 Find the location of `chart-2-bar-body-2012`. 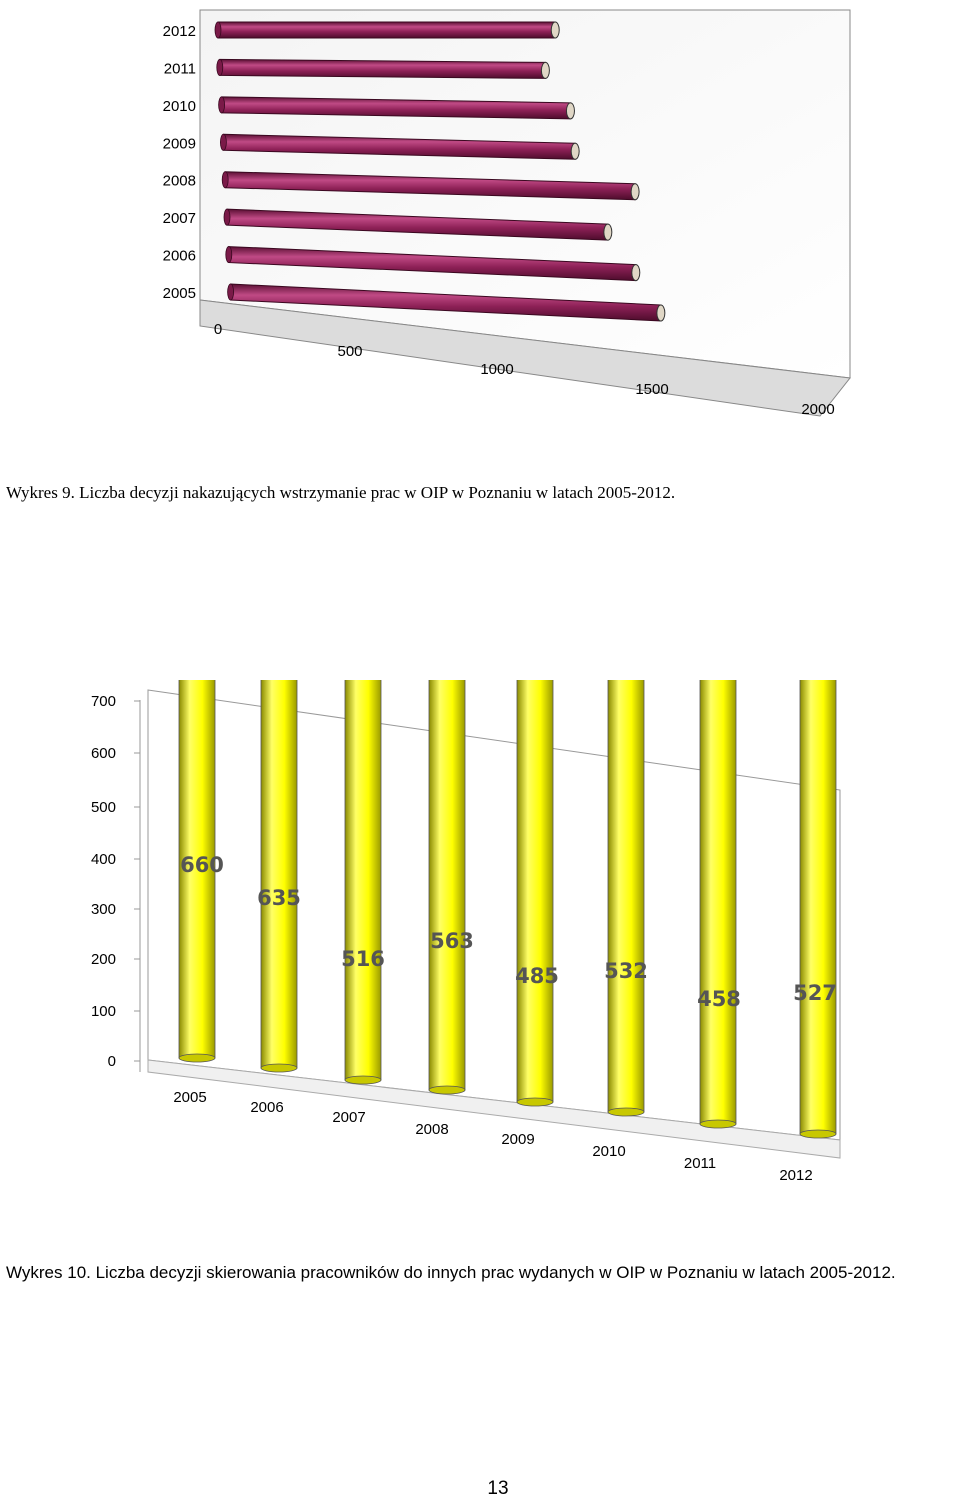

chart-2-bar-body-2012 is located at coordinates (818, 907).